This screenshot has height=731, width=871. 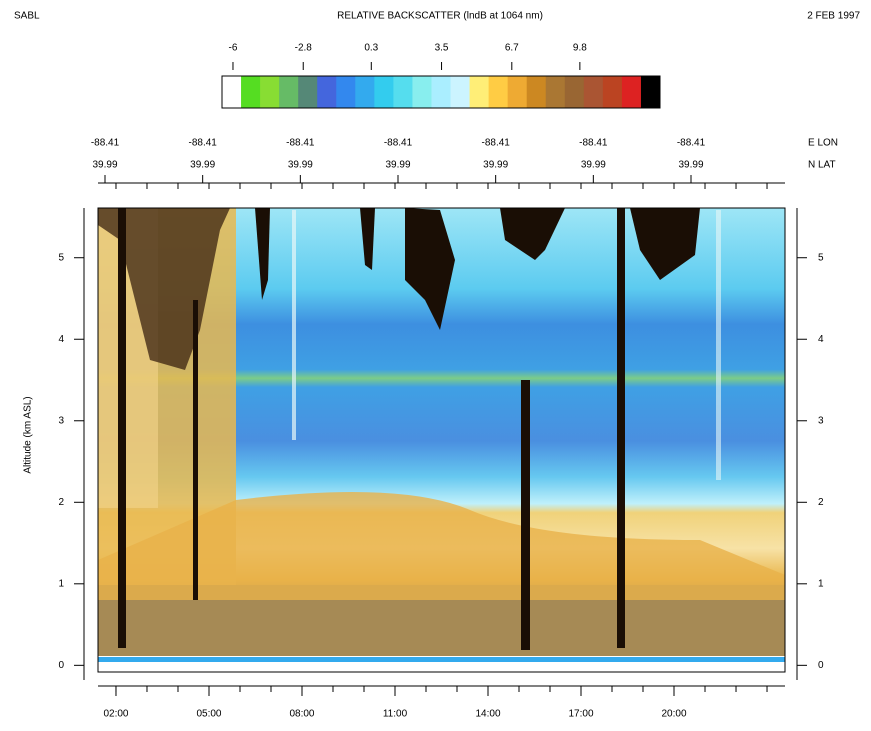 What do you see at coordinates (61, 257) in the screenshot?
I see `y-tick-label: 5` at bounding box center [61, 257].